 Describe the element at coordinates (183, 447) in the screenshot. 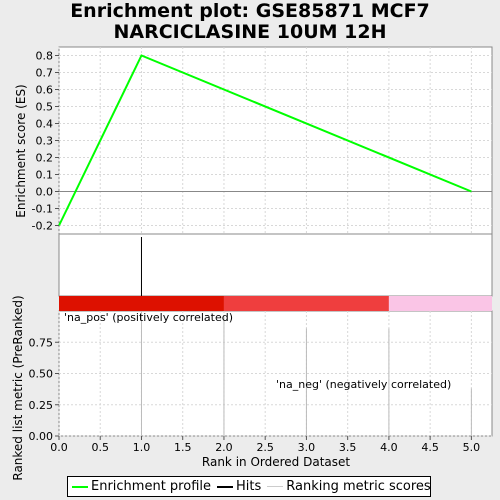

I see `x-tick-label: 1.5` at that location.